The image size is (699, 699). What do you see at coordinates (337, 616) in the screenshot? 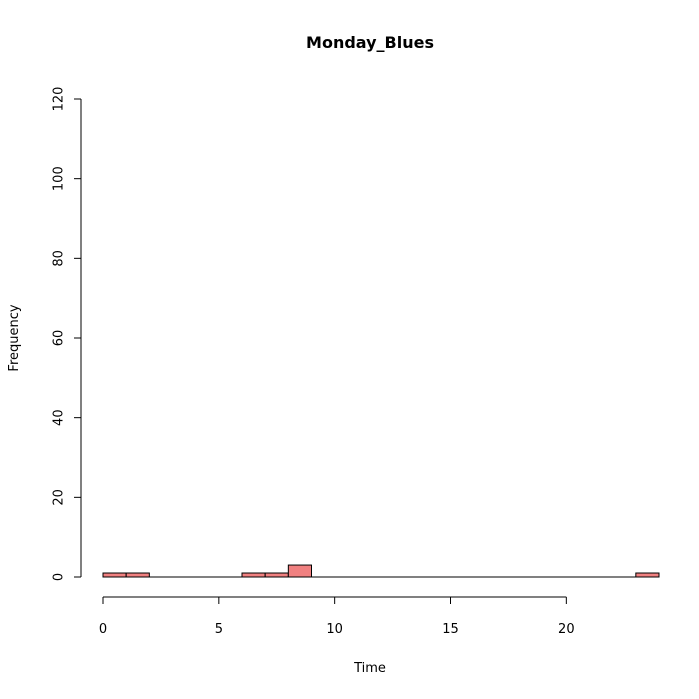
I see `x-axis: 0 5 10 15 20` at bounding box center [337, 616].